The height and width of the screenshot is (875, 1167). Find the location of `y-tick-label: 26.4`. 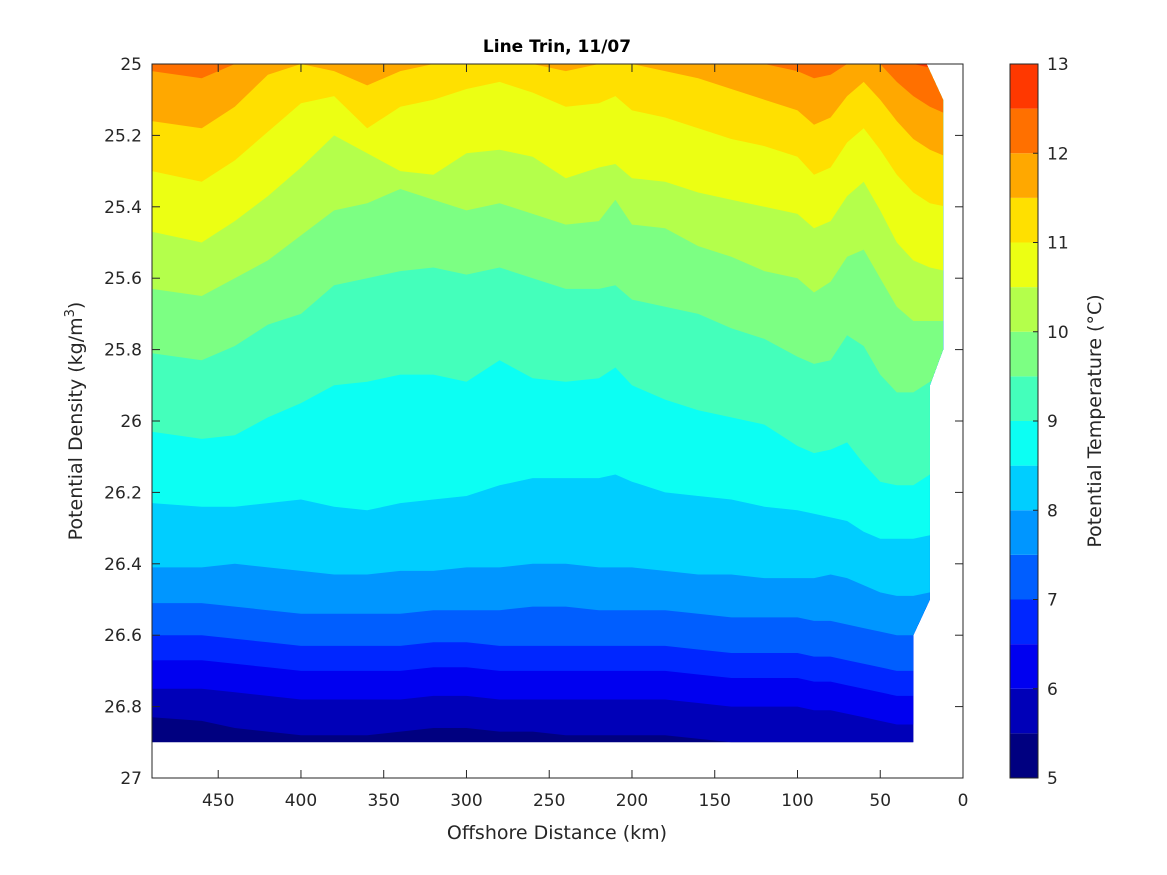

y-tick-label: 26.4 is located at coordinates (123, 565).